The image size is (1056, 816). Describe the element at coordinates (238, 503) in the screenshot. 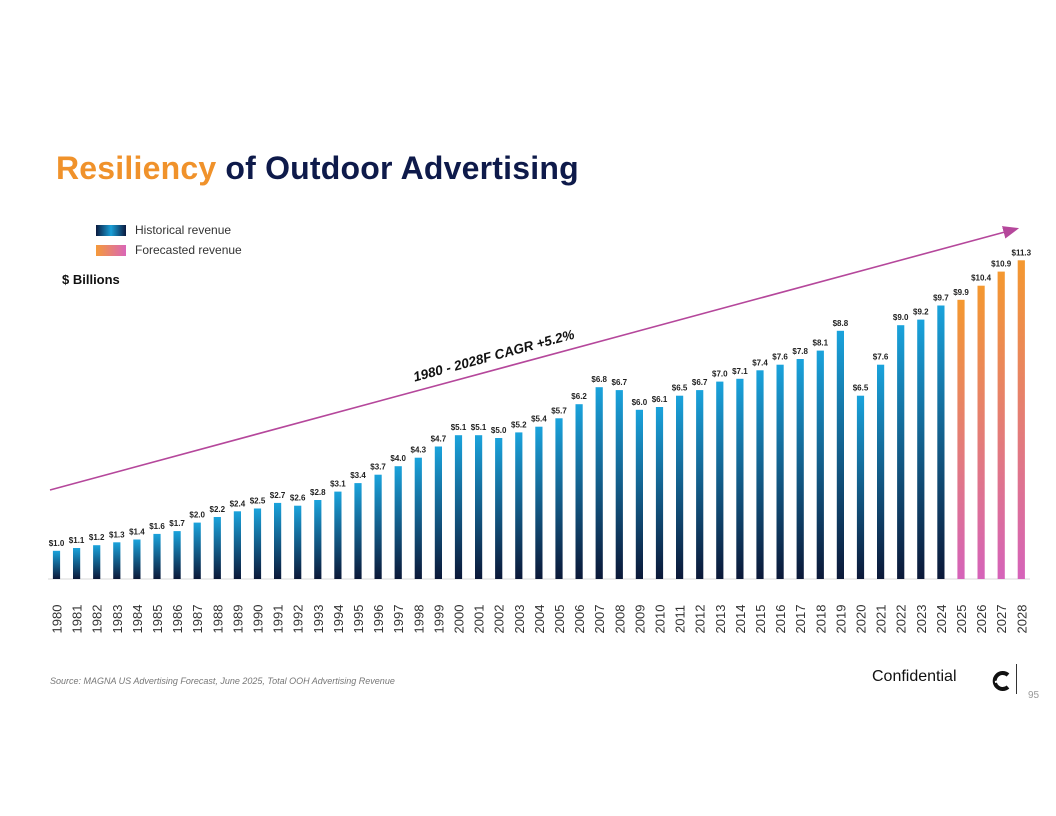

I see `data-label-1989: $2.4` at that location.